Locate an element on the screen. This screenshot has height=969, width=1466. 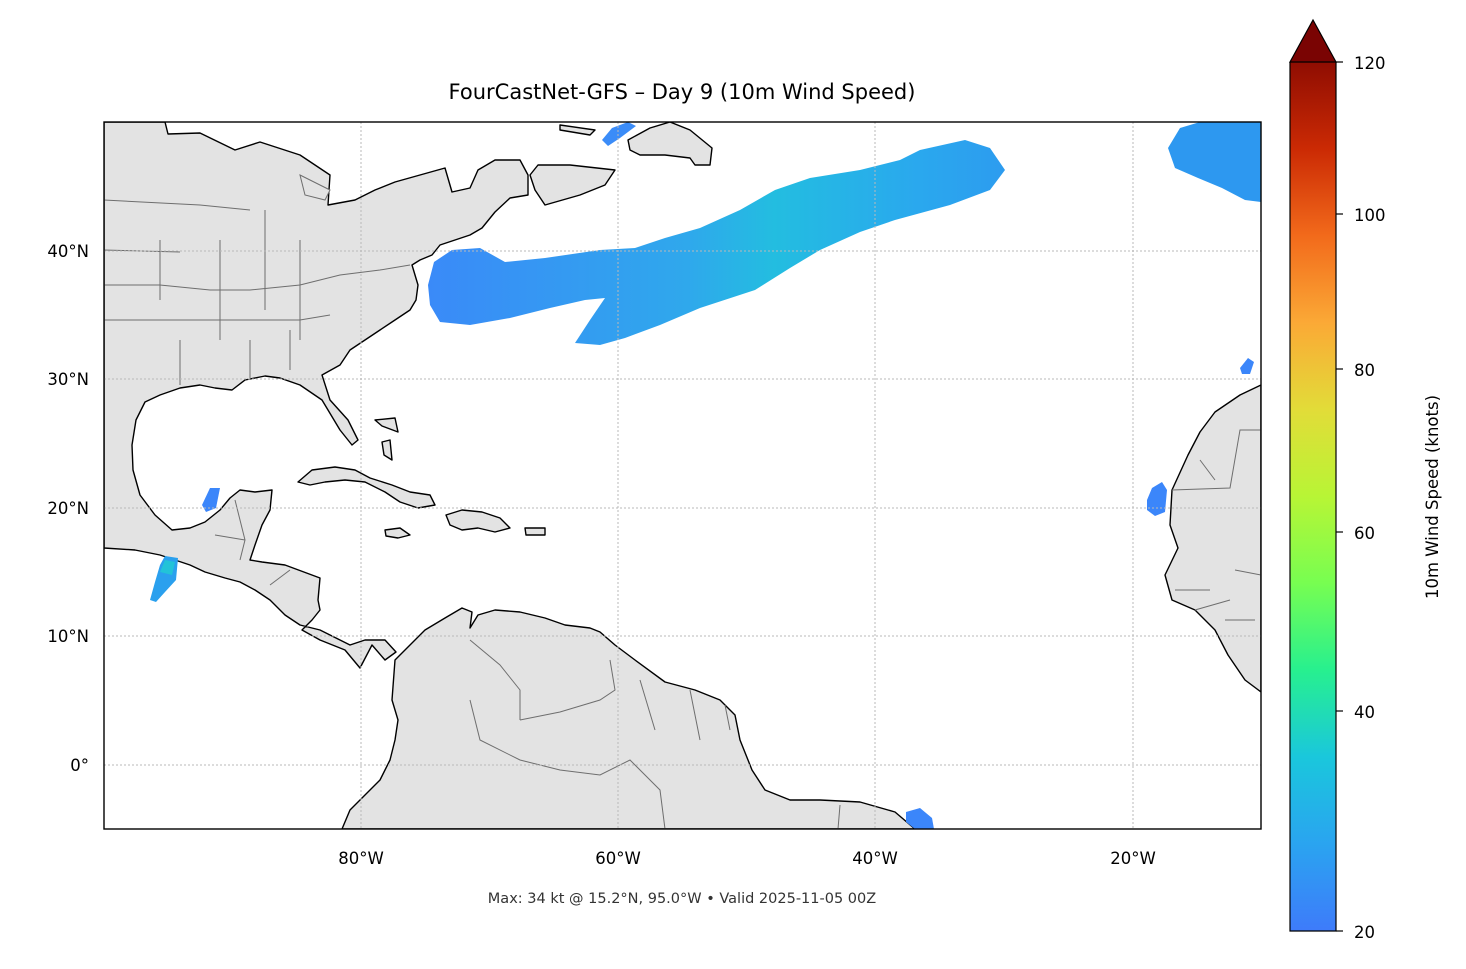
newfoundland-land is located at coordinates (670, 144).